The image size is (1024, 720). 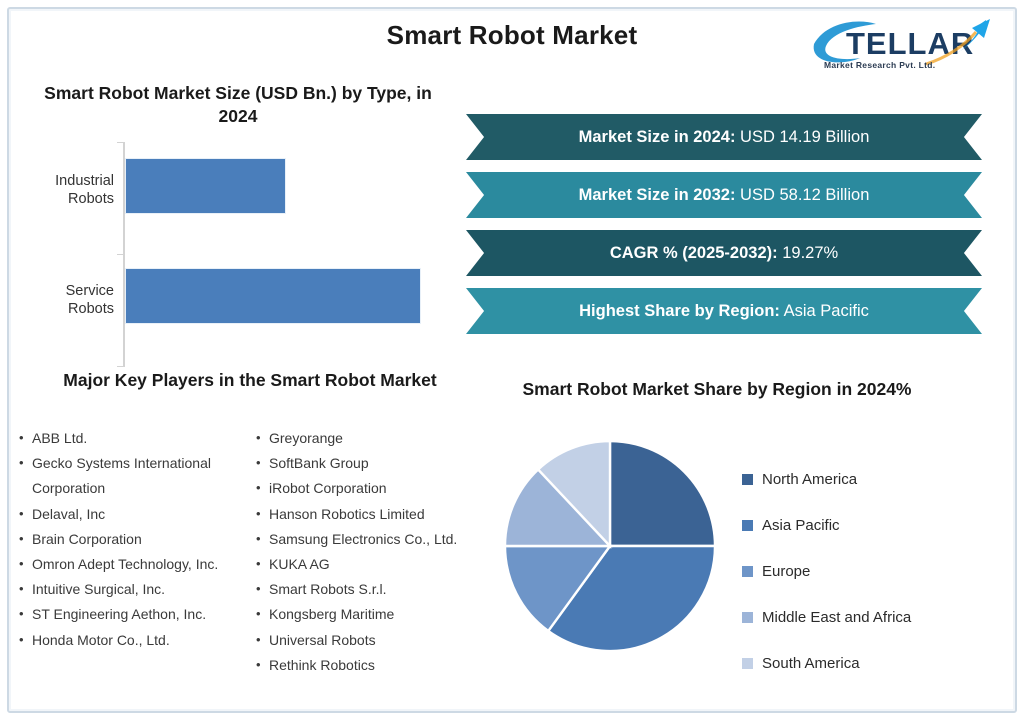 I want to click on bar-category-label: Service Robots, so click(x=89, y=300).